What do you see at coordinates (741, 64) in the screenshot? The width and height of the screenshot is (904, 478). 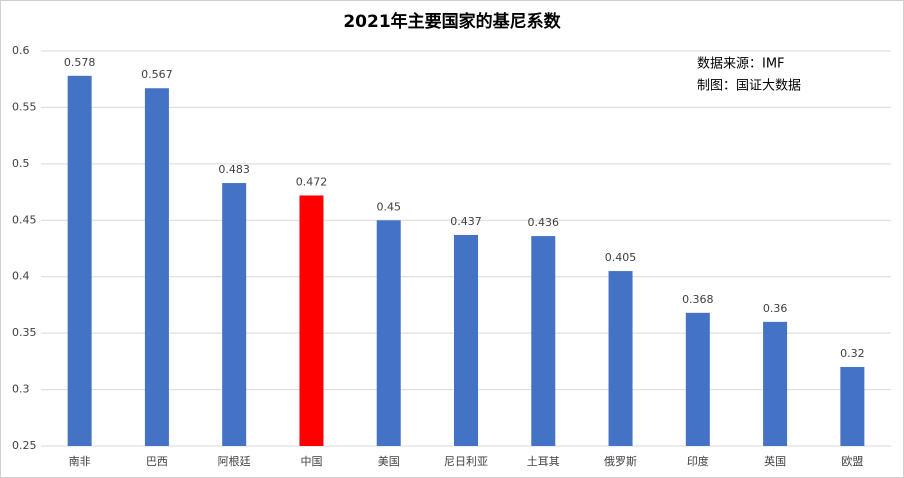 I see `annotation: 数据来源：IMF` at bounding box center [741, 64].